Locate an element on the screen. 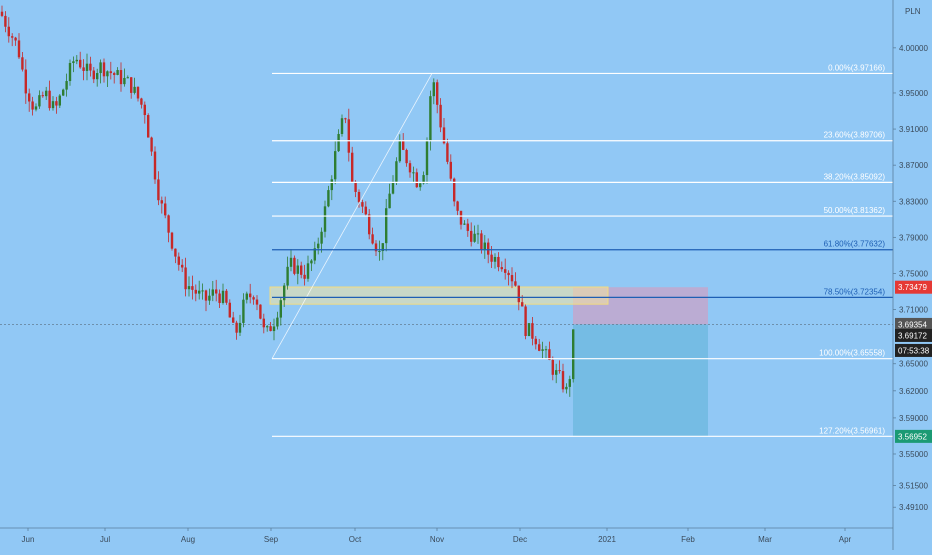 Image resolution: width=932 pixels, height=555 pixels. x-tick-label: Jul is located at coordinates (105, 539).